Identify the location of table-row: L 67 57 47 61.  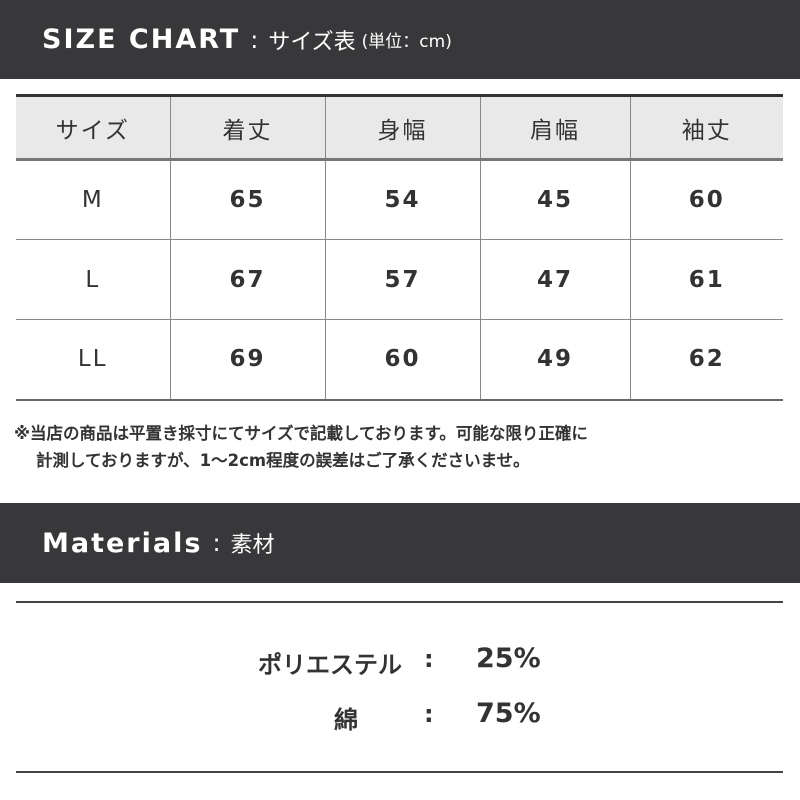
(399, 279).